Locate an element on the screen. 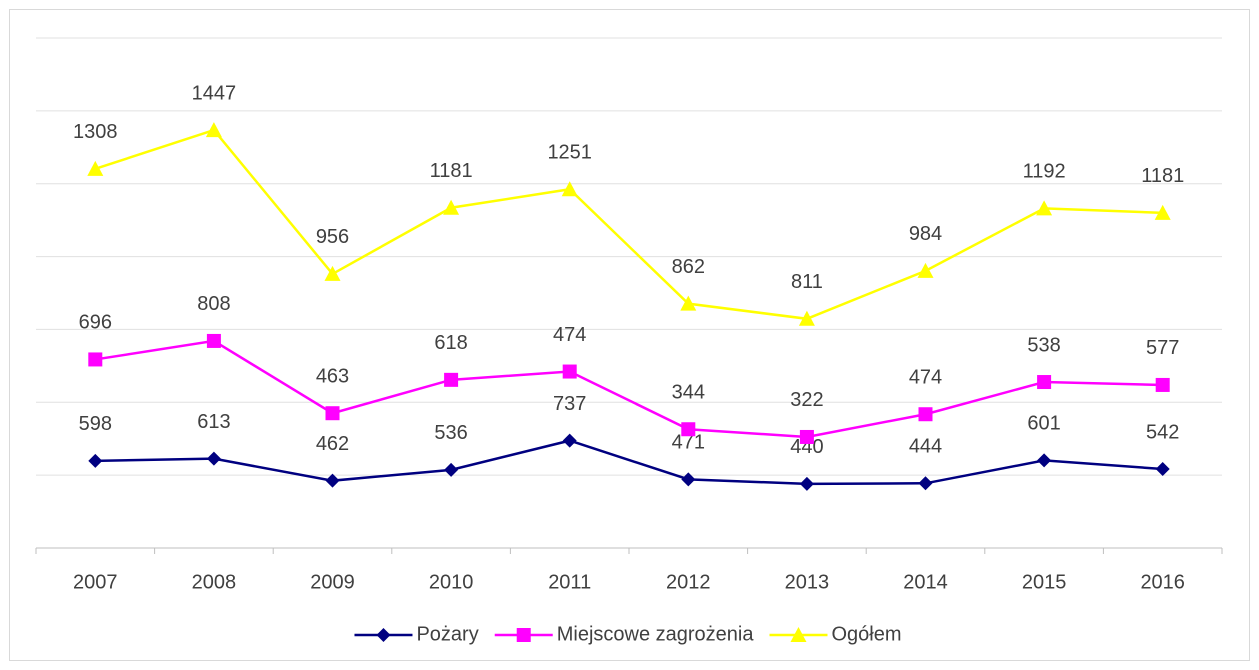 Image resolution: width=1259 pixels, height=670 pixels. data-label: 1251 is located at coordinates (569, 153).